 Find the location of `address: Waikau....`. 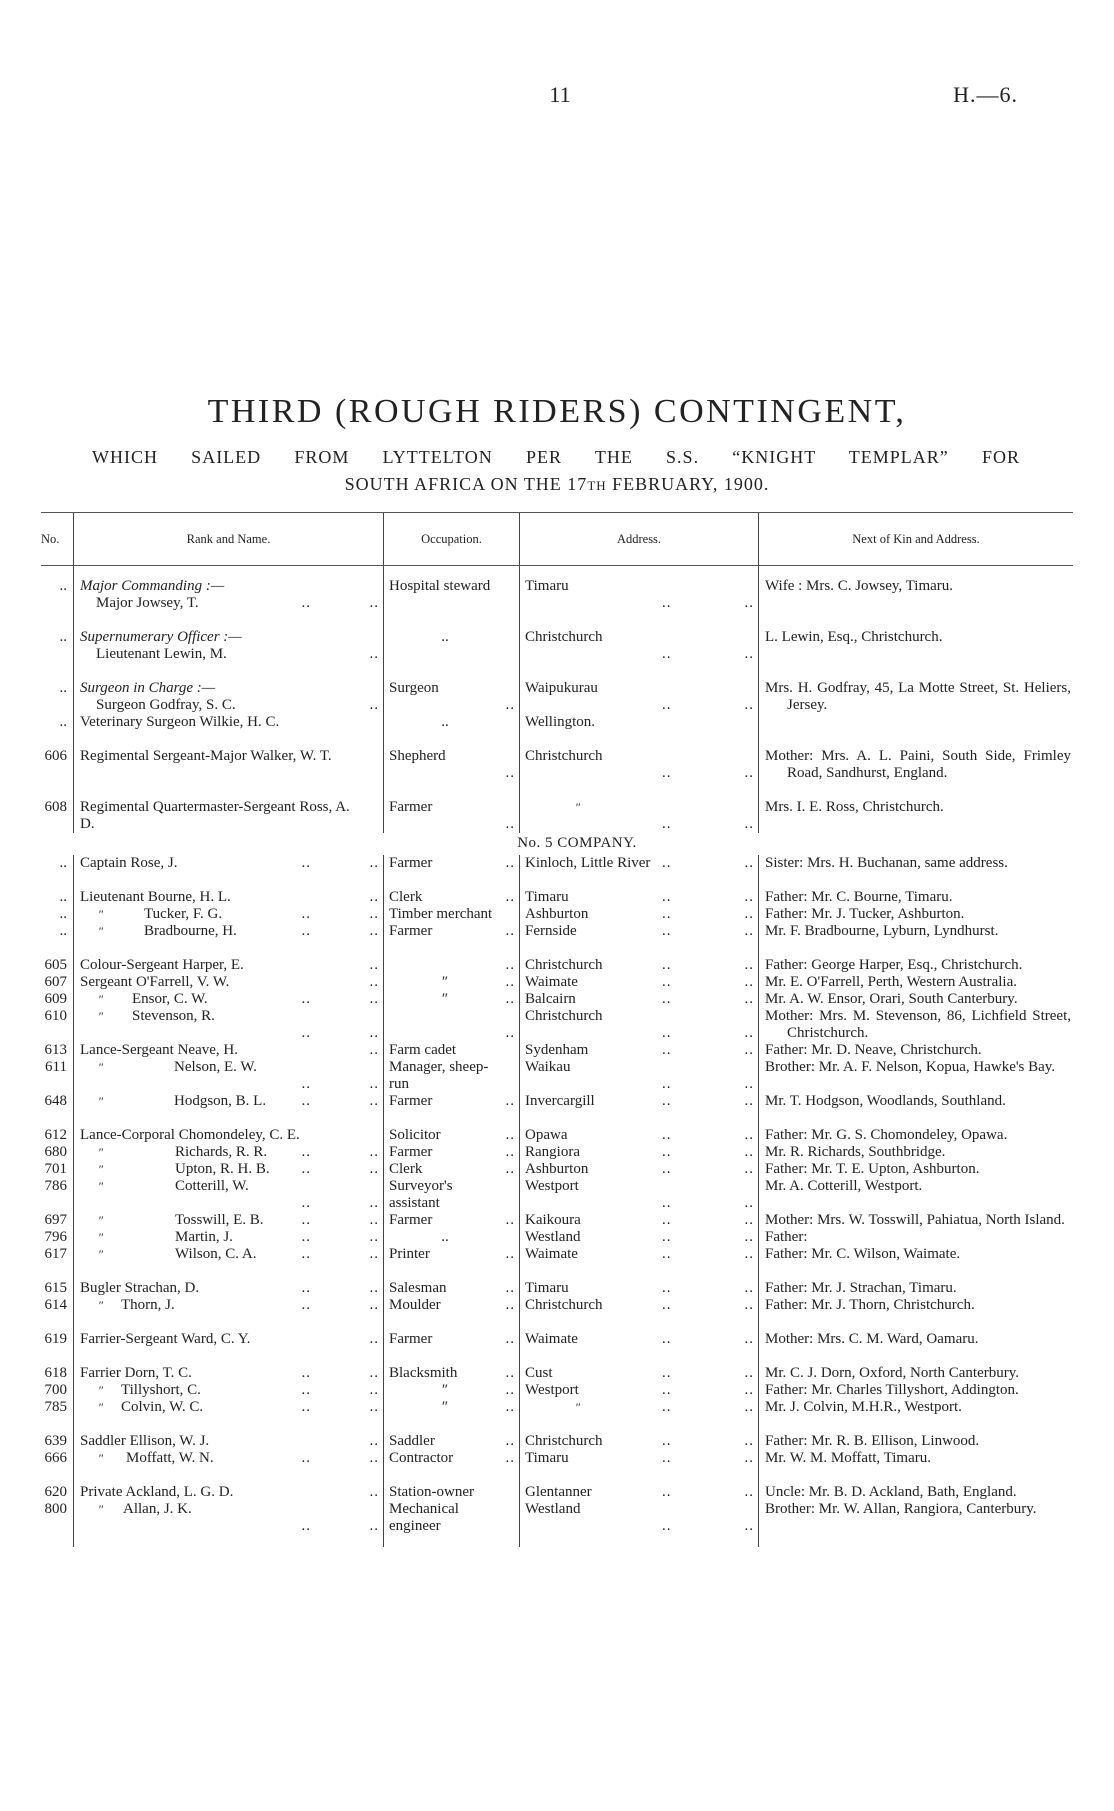

address: Waikau.... is located at coordinates (638, 1076).